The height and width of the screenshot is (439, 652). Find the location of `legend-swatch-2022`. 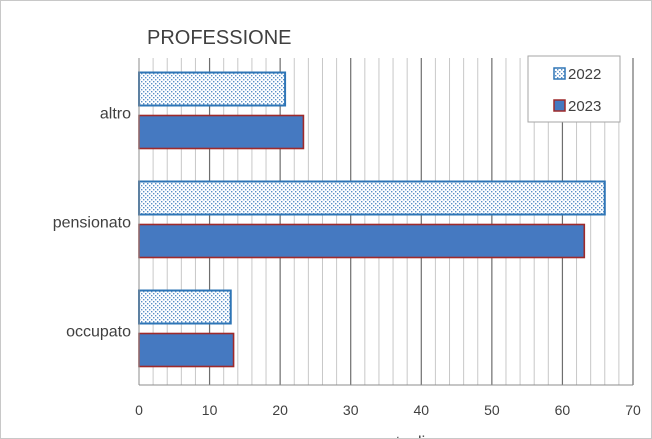

legend-swatch-2022 is located at coordinates (559, 73).